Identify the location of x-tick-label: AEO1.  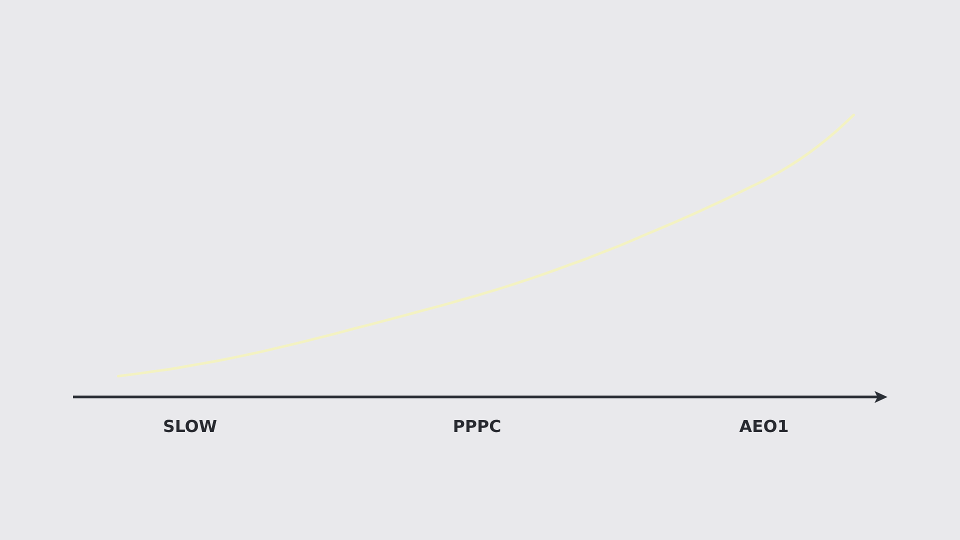
(763, 426).